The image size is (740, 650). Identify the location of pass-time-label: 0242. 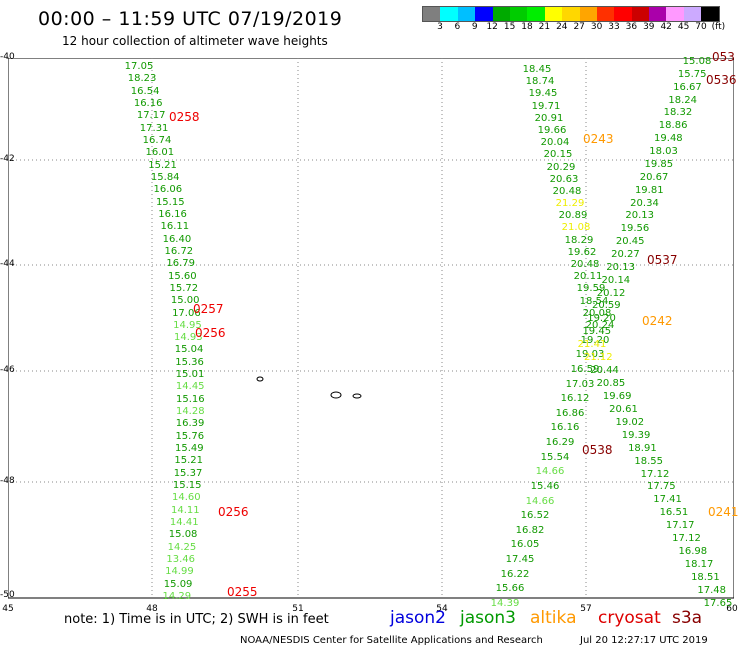
(657, 321).